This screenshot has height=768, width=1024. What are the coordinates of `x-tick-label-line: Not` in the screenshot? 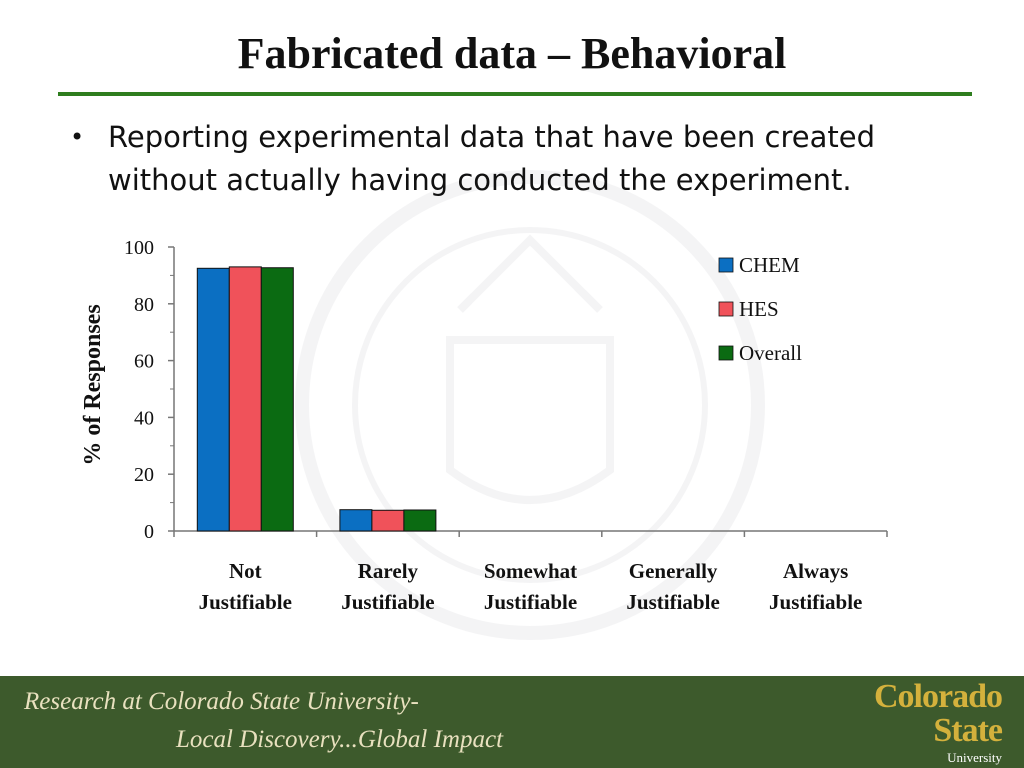 It's located at (245, 571).